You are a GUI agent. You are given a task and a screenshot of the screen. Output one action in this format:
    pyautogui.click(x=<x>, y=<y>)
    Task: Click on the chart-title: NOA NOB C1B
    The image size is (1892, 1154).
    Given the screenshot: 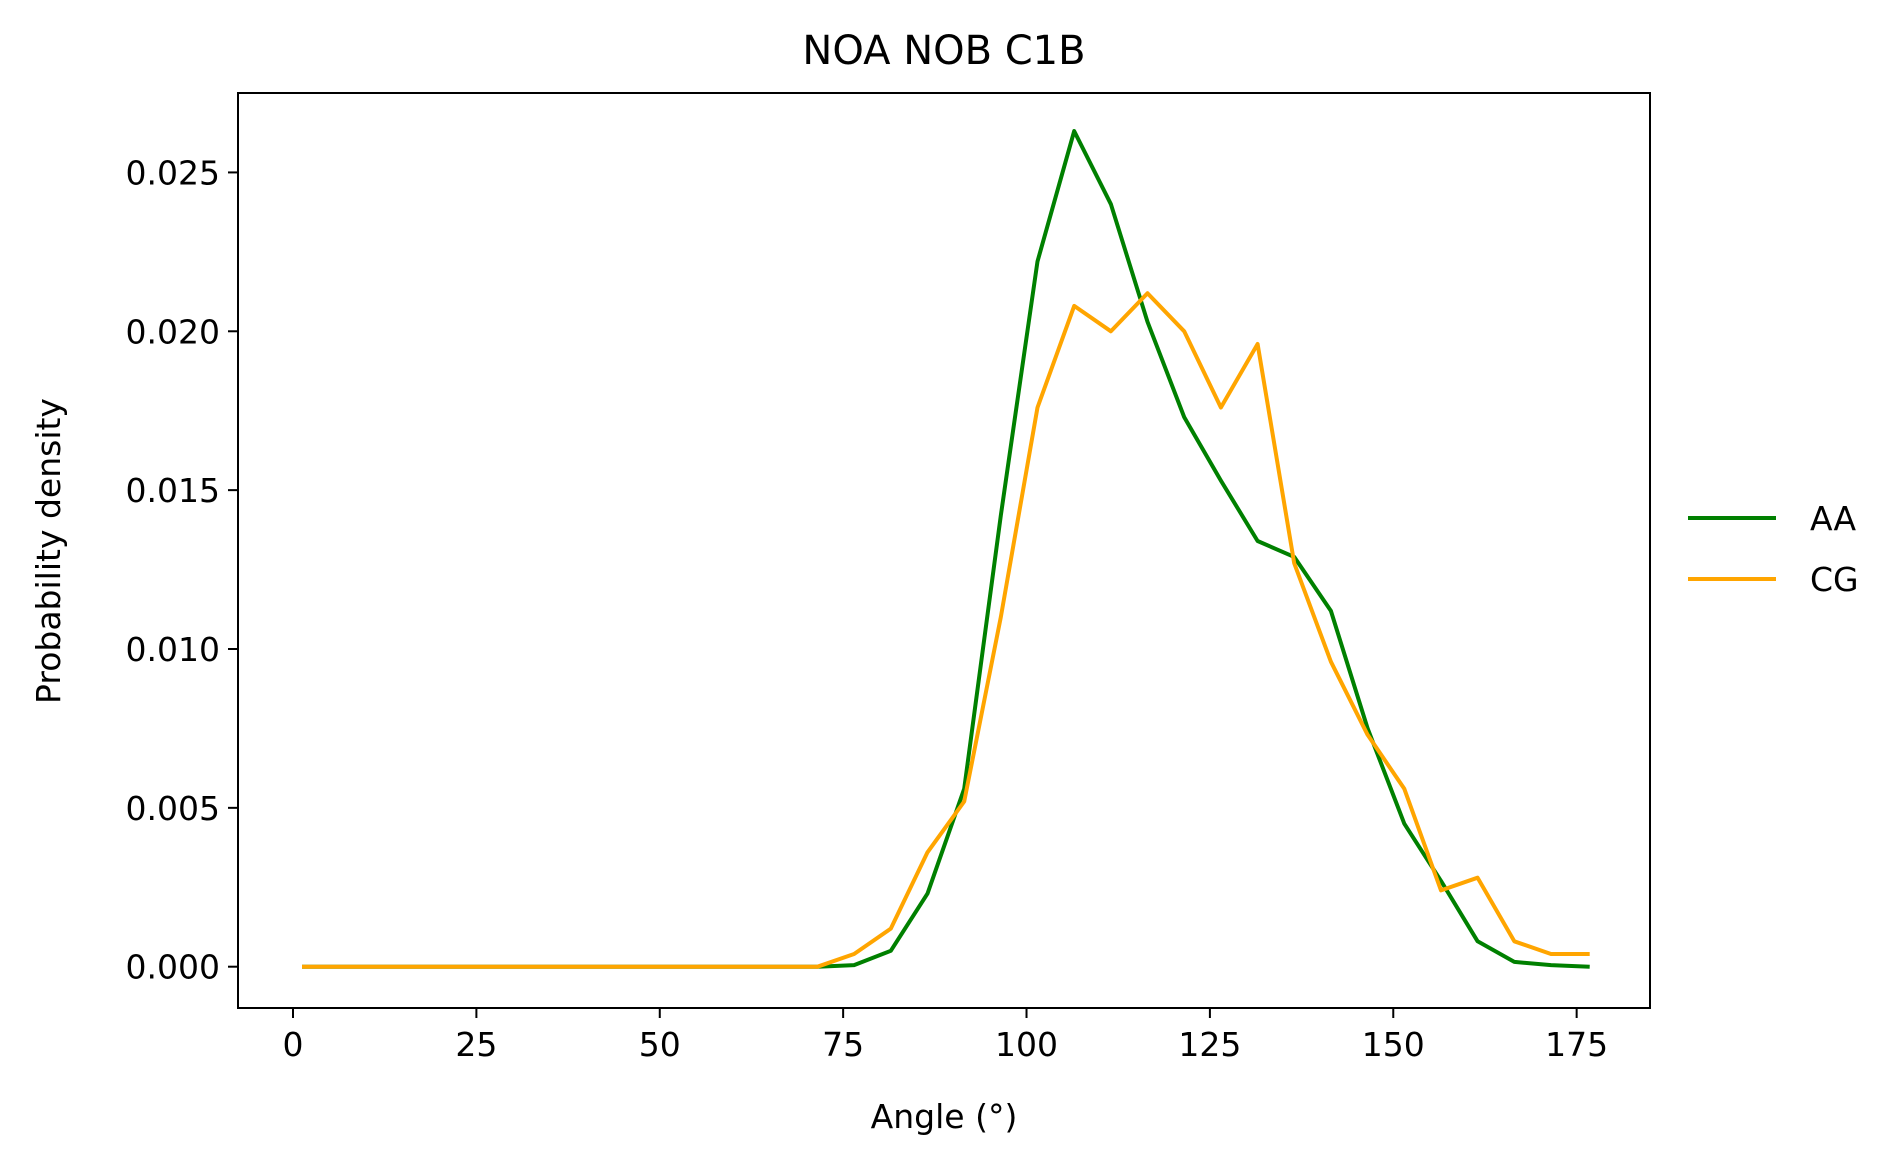 What is the action you would take?
    pyautogui.click(x=943, y=51)
    